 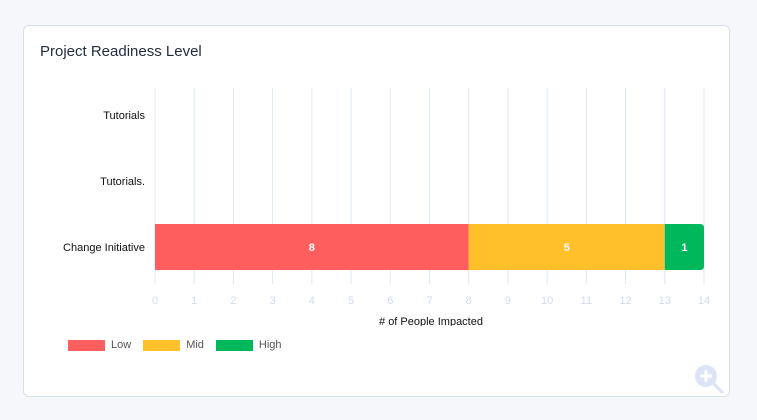 I want to click on x-tick-label: 4, so click(x=312, y=301).